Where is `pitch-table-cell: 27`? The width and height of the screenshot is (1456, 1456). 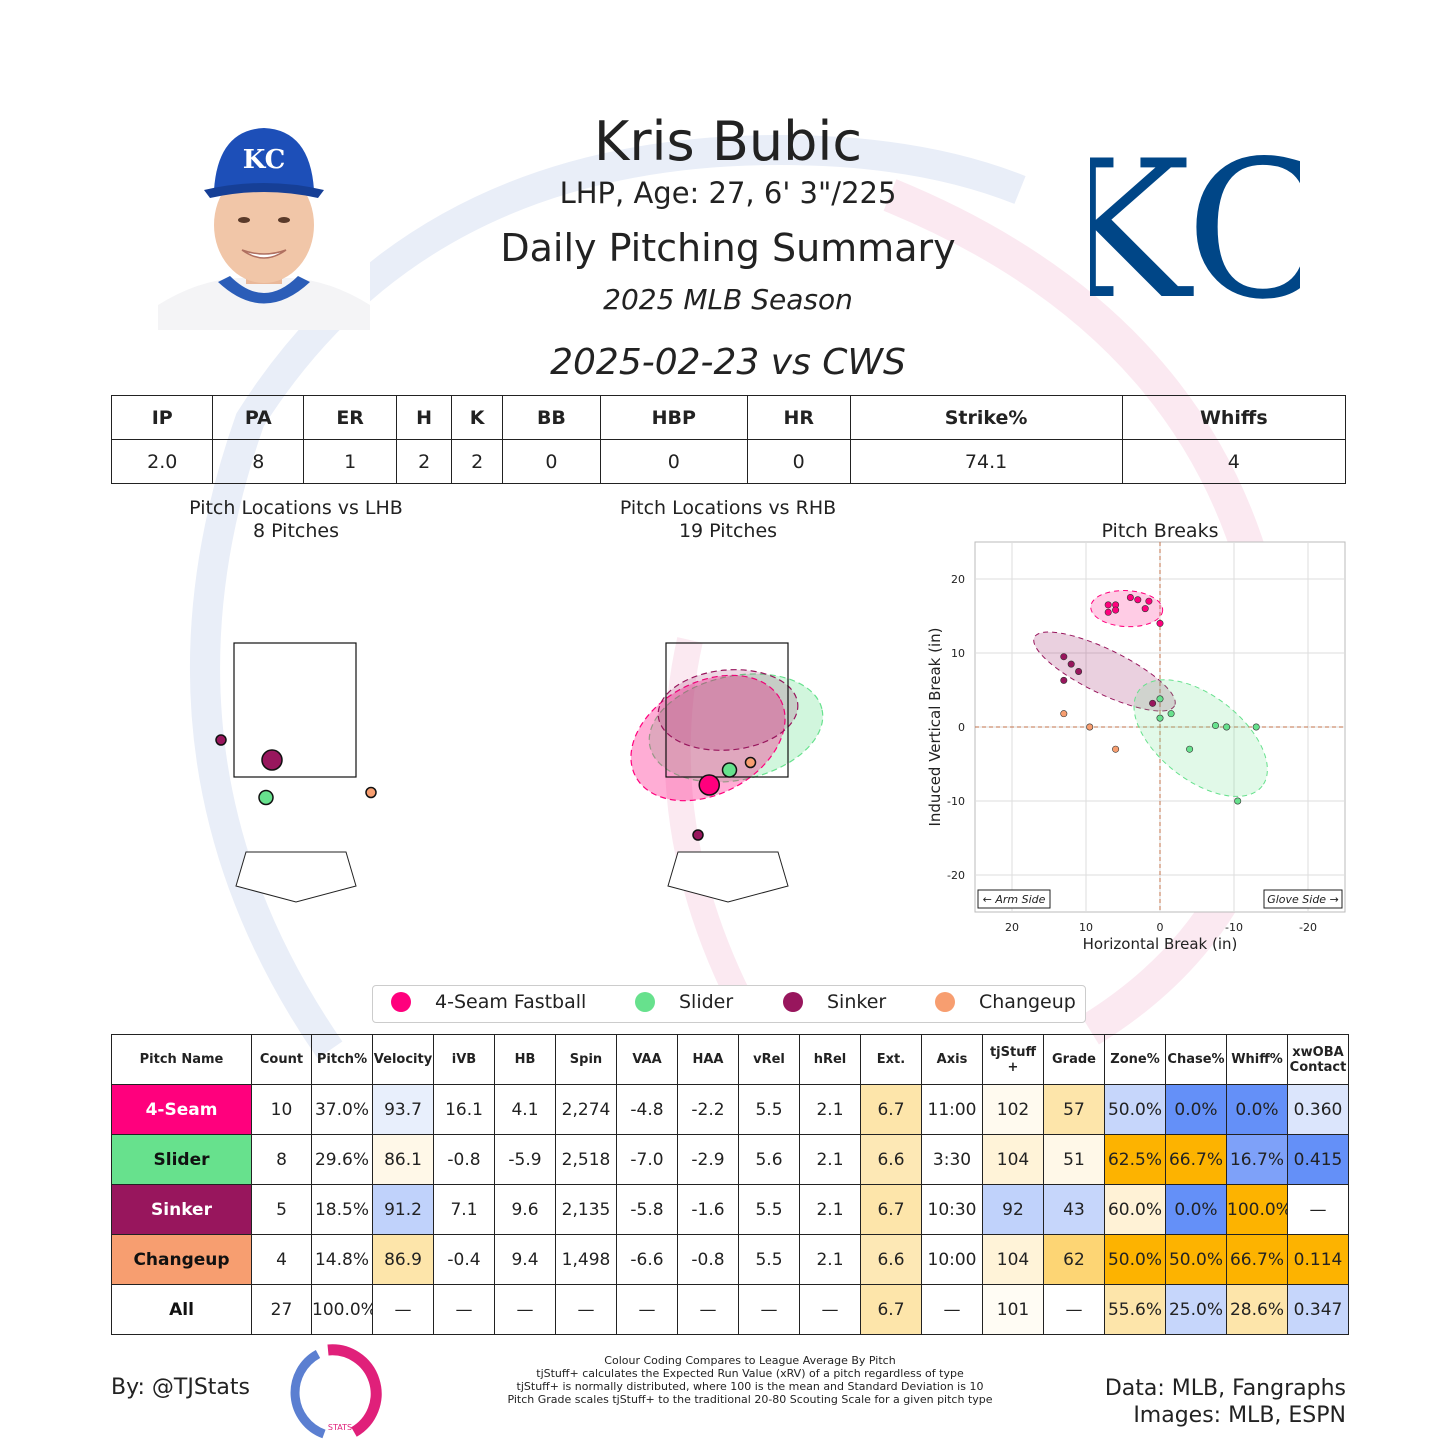
pitch-table-cell: 27 is located at coordinates (281, 1309).